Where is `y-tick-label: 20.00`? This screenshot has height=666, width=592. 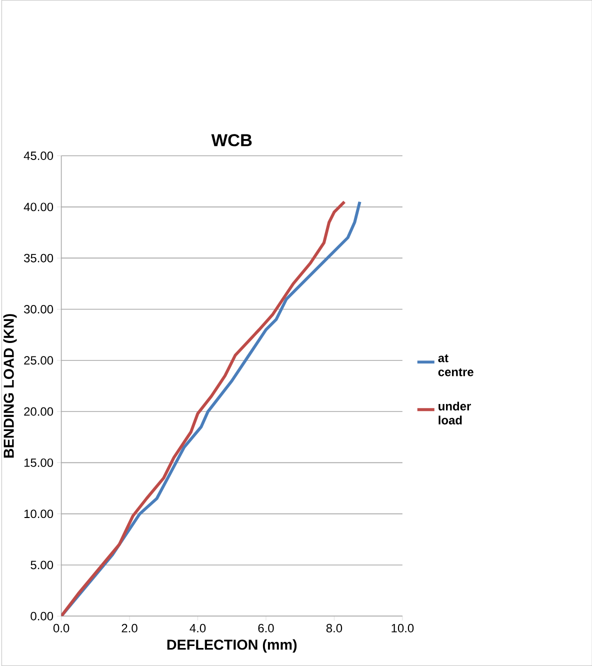
y-tick-label: 20.00 is located at coordinates (38, 411).